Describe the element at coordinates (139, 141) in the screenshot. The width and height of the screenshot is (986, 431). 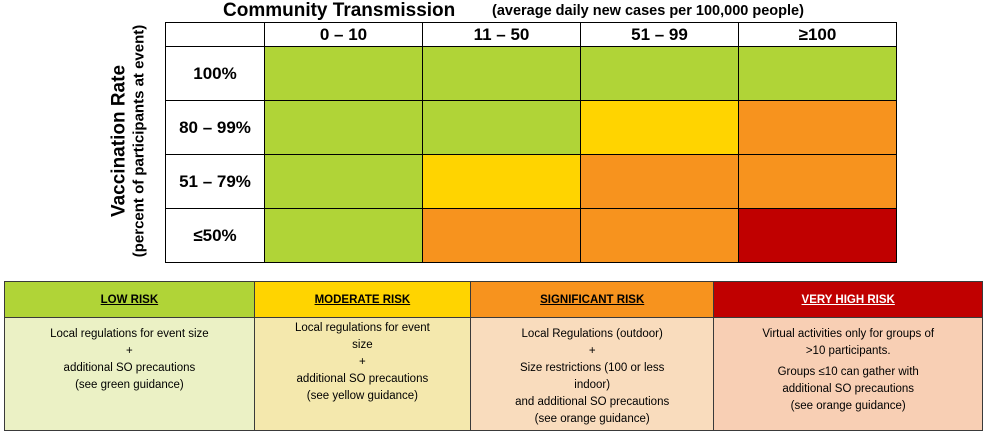
I see `y-axis-subtitle: (percent of participants at event)` at that location.